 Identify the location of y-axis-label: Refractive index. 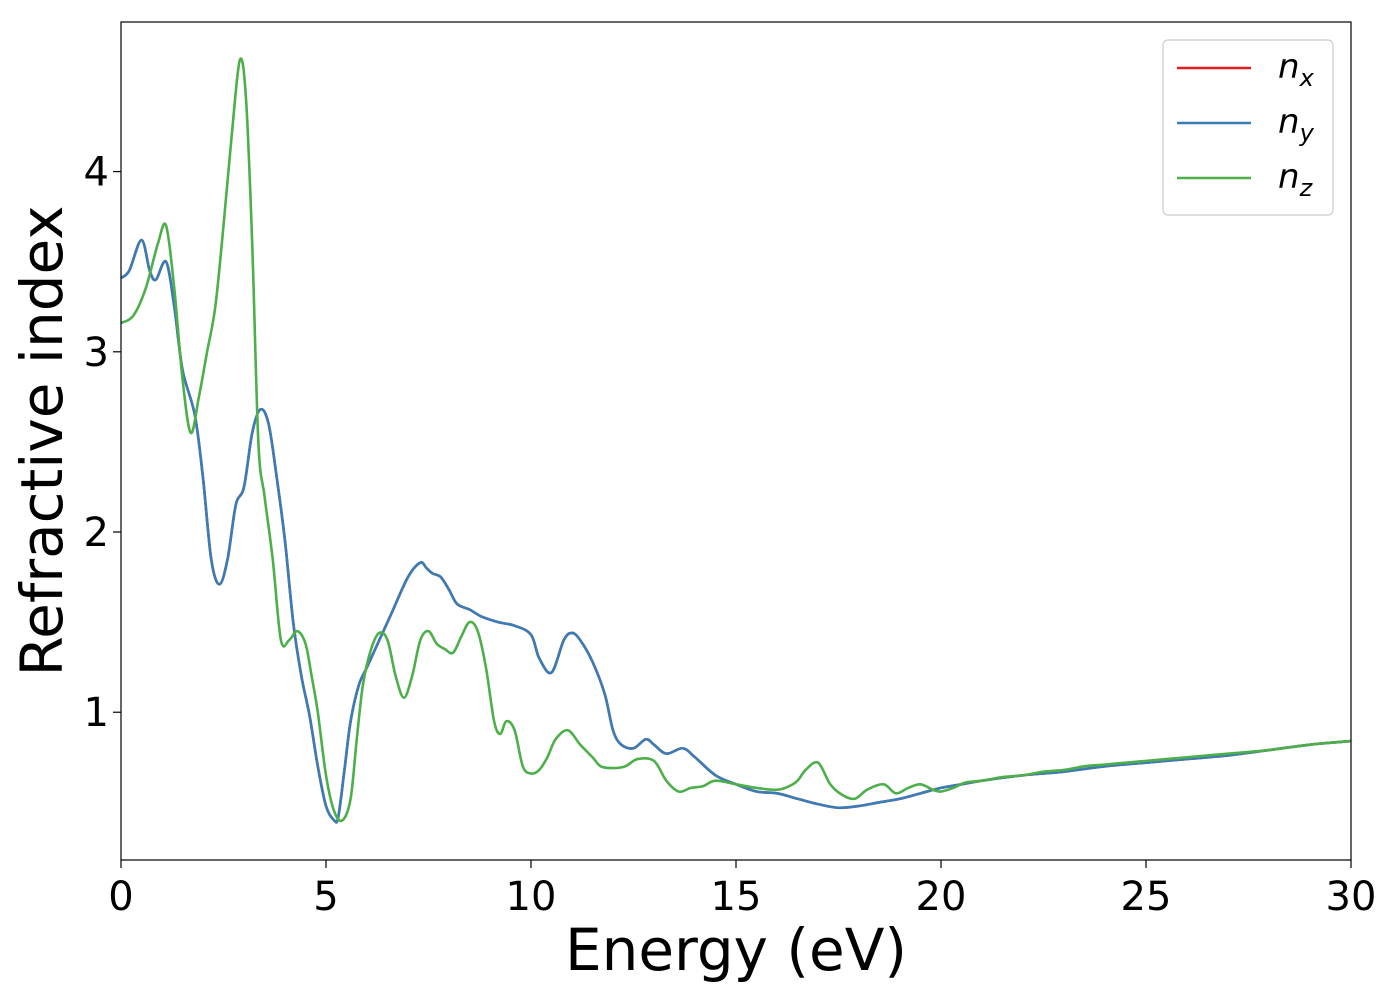
(42, 440).